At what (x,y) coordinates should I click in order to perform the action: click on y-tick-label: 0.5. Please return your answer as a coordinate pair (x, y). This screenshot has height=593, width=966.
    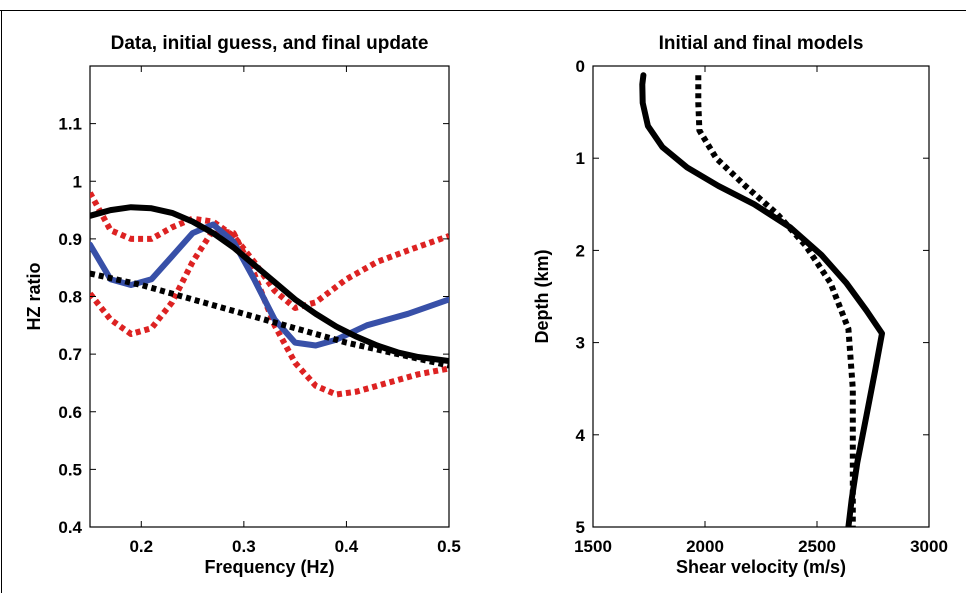
    Looking at the image, I should click on (70, 469).